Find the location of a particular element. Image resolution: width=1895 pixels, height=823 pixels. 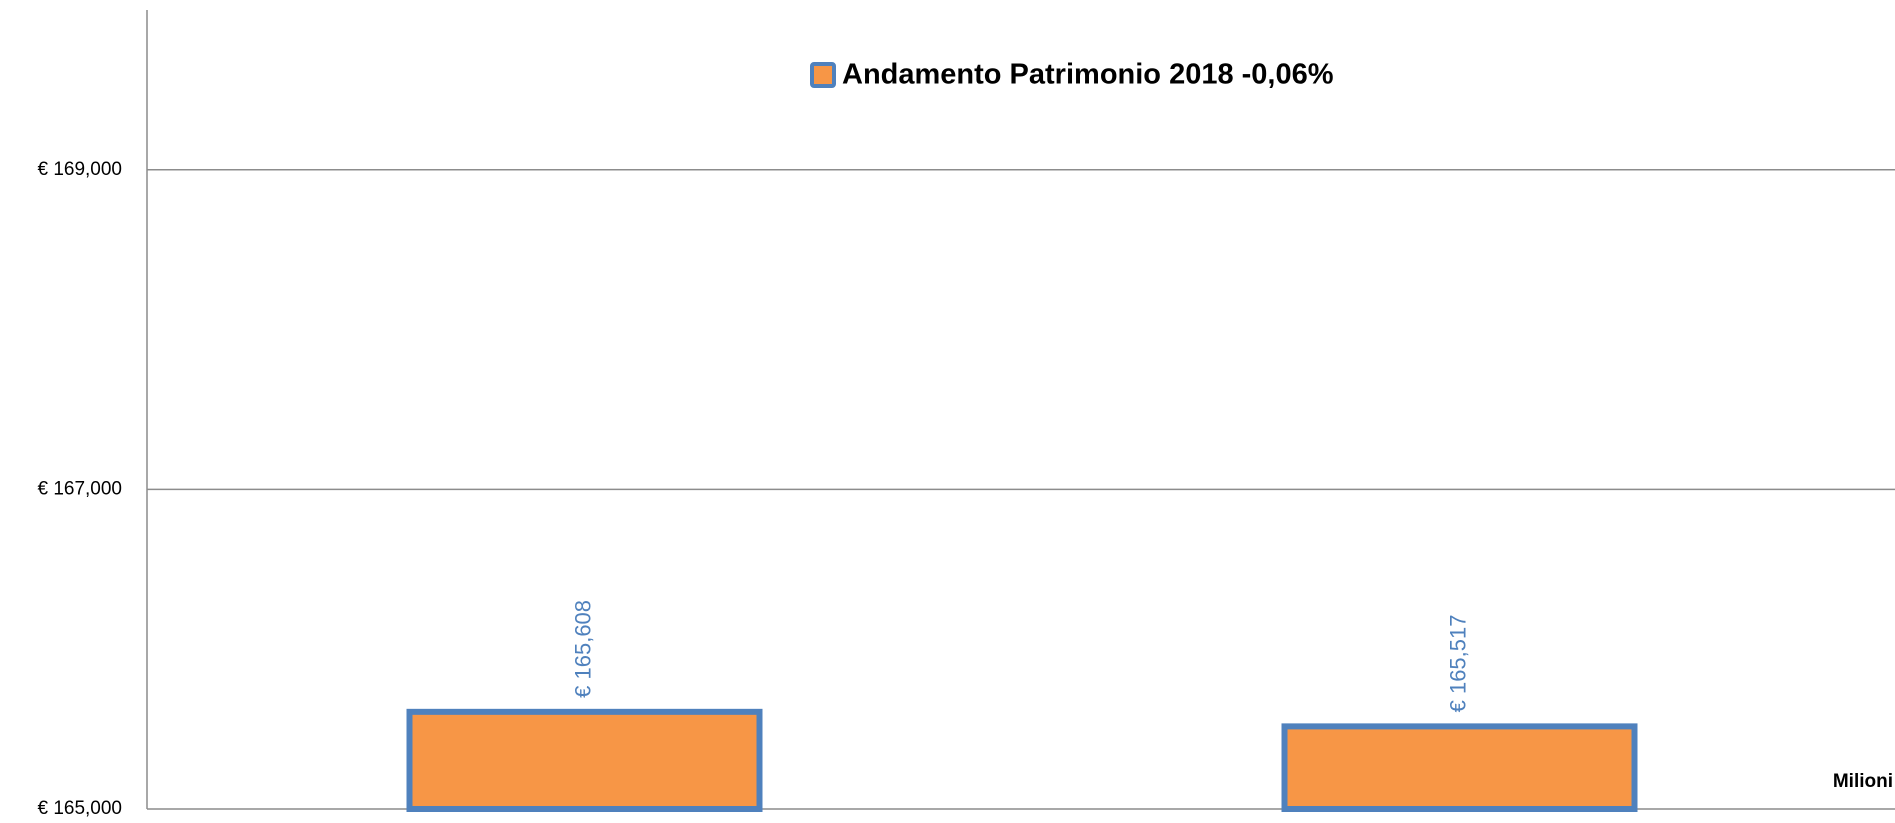

data-label: € 165,608 is located at coordinates (582, 649).